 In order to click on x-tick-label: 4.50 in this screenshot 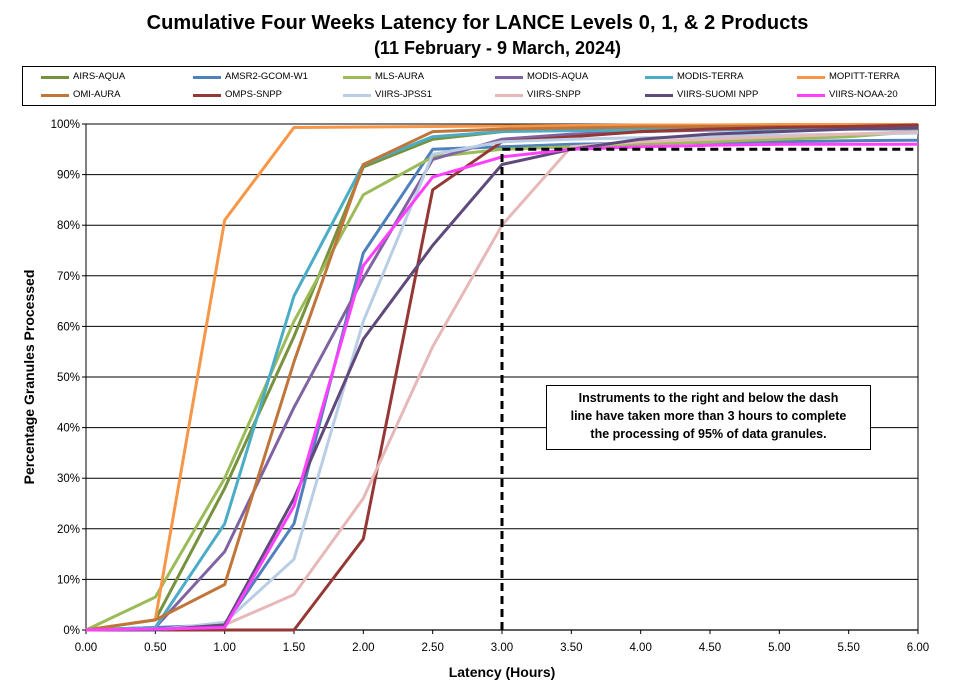, I will do `click(710, 648)`.